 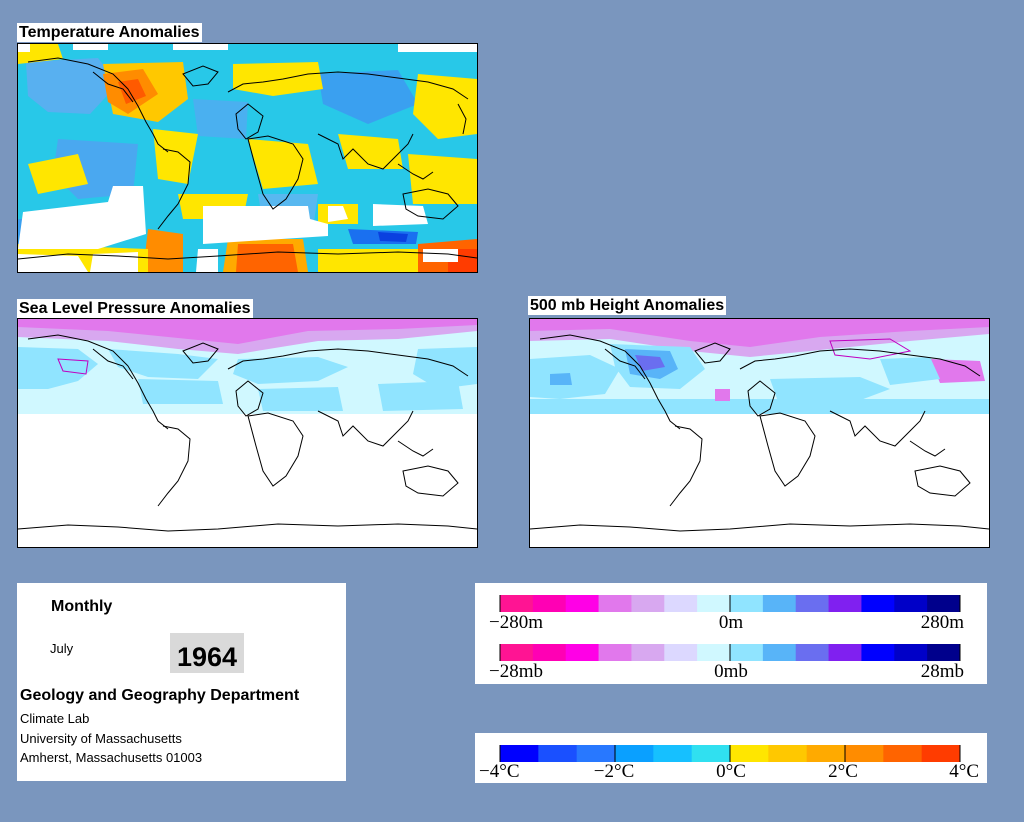 I want to click on pressure-color-bar, so click(x=730, y=652).